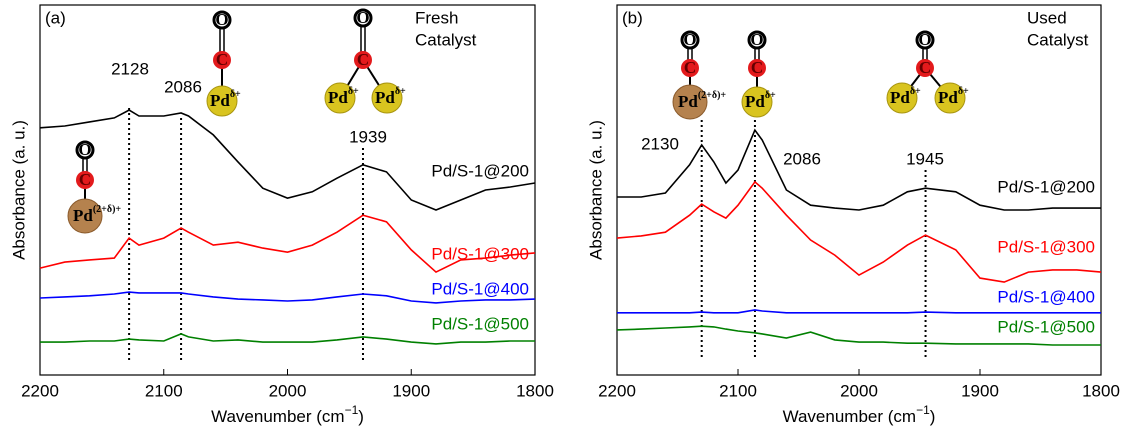 This screenshot has width=1127, height=434. What do you see at coordinates (1047, 17) in the screenshot?
I see `panel-note: Used` at bounding box center [1047, 17].